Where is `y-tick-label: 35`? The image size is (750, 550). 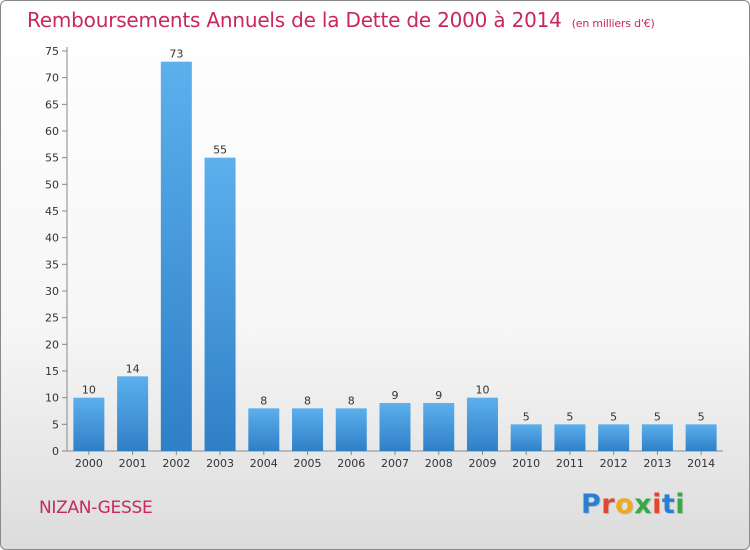
y-tick-label: 35 is located at coordinates (52, 264).